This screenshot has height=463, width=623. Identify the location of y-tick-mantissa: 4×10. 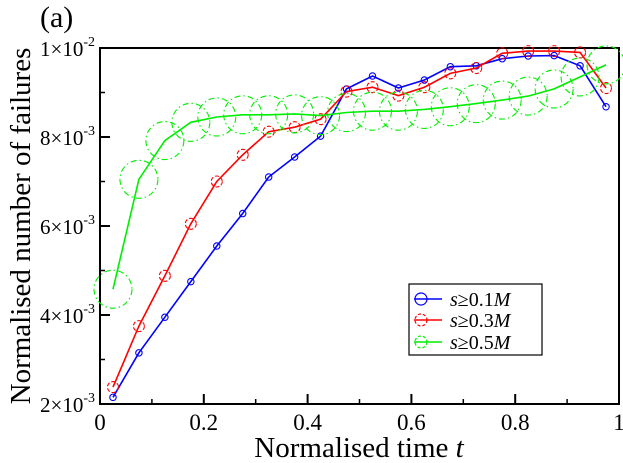
(61, 316).